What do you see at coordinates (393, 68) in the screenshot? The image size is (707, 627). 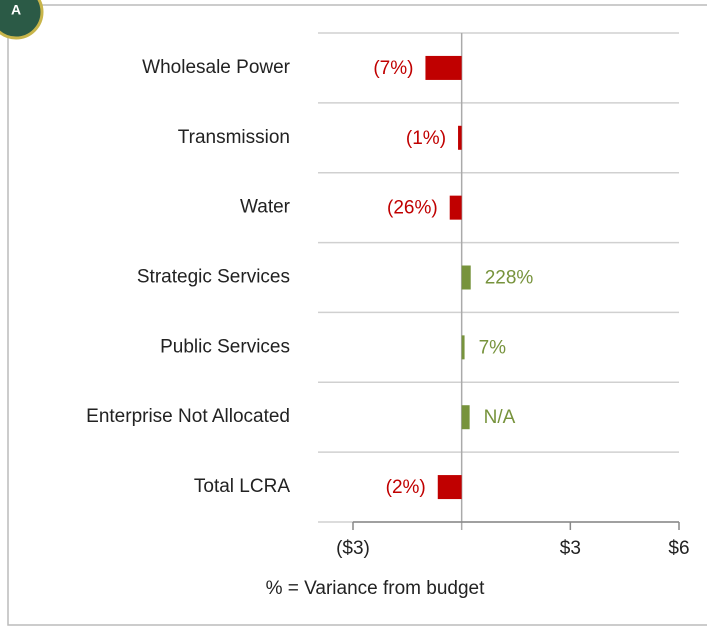 I see `variance-label: (7%)` at bounding box center [393, 68].